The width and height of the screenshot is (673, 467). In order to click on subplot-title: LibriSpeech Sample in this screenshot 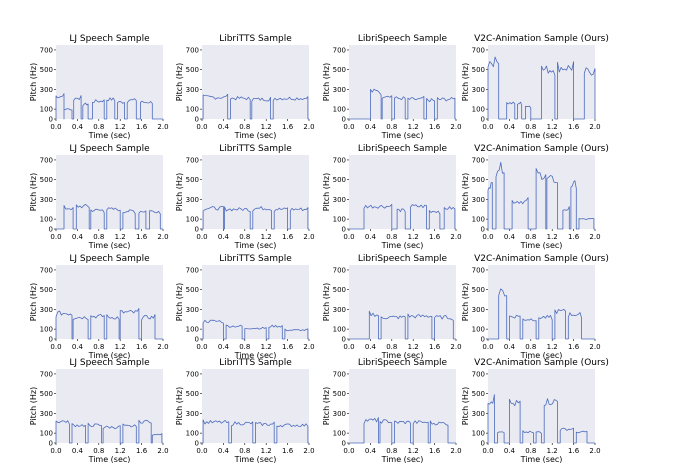, I will do `click(403, 149)`.